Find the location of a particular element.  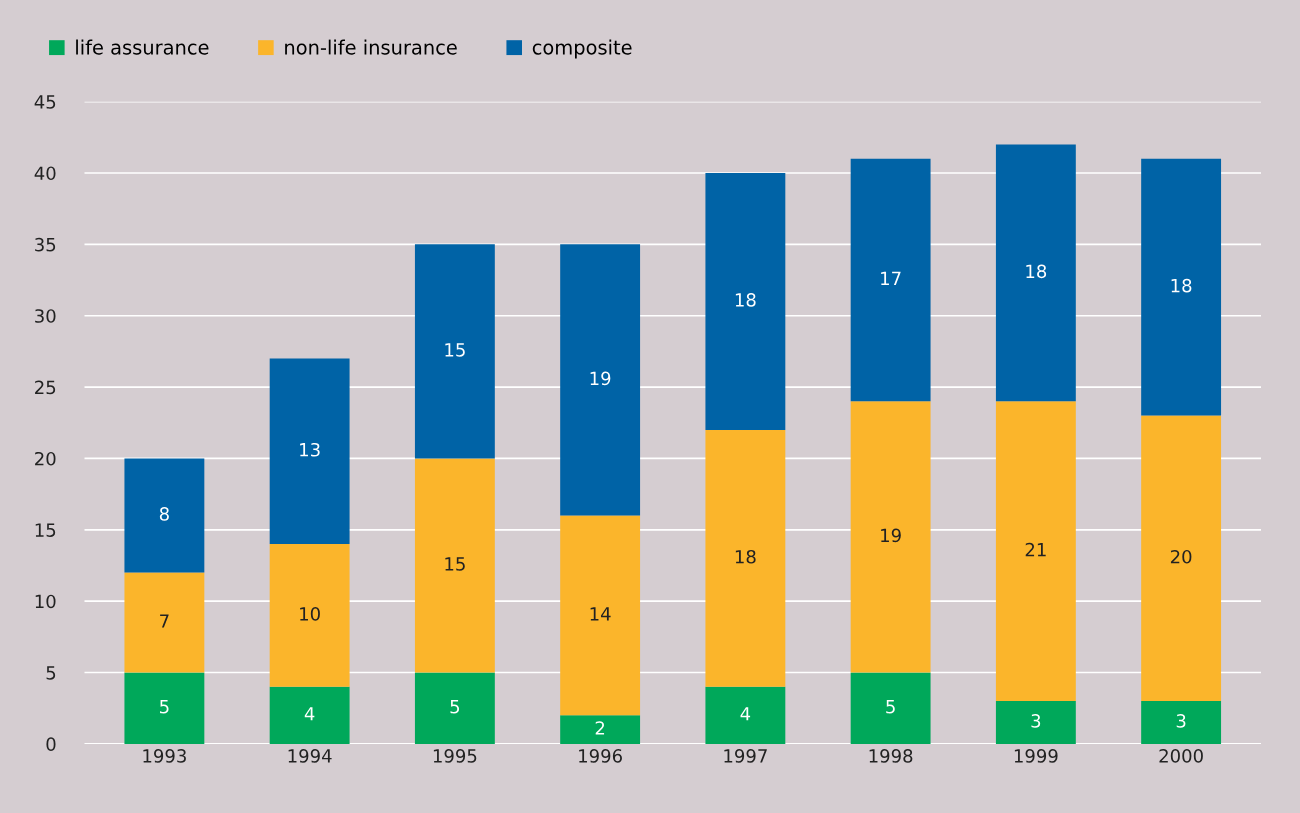

y-tick-label: 5 is located at coordinates (51, 673).